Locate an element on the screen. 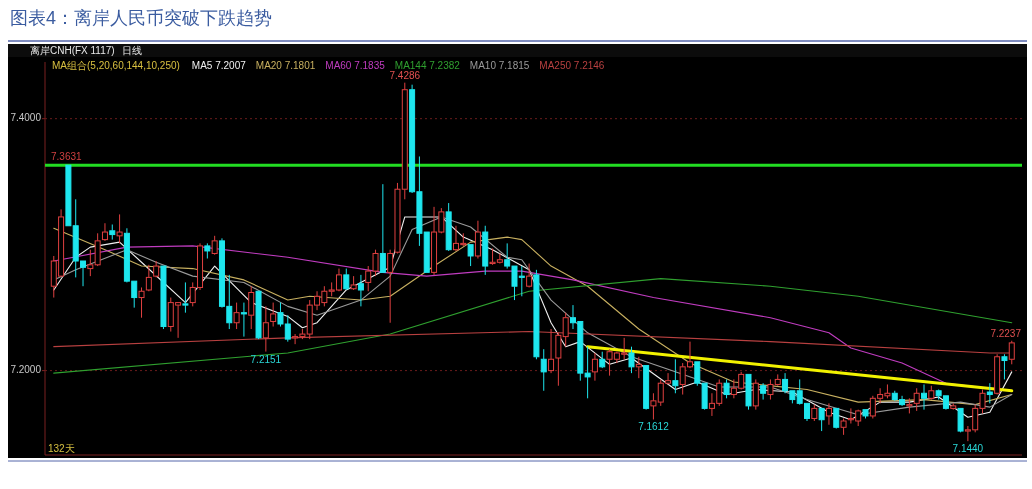 The height and width of the screenshot is (489, 1032). annotation: 7.2151 is located at coordinates (266, 359).